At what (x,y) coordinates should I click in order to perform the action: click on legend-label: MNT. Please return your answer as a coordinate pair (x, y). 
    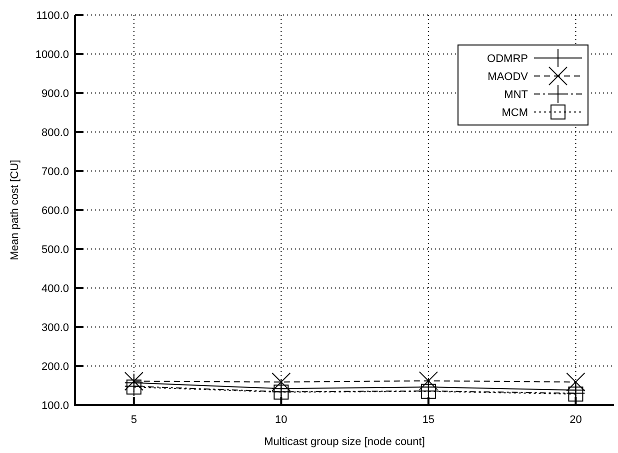
    Looking at the image, I should click on (516, 95).